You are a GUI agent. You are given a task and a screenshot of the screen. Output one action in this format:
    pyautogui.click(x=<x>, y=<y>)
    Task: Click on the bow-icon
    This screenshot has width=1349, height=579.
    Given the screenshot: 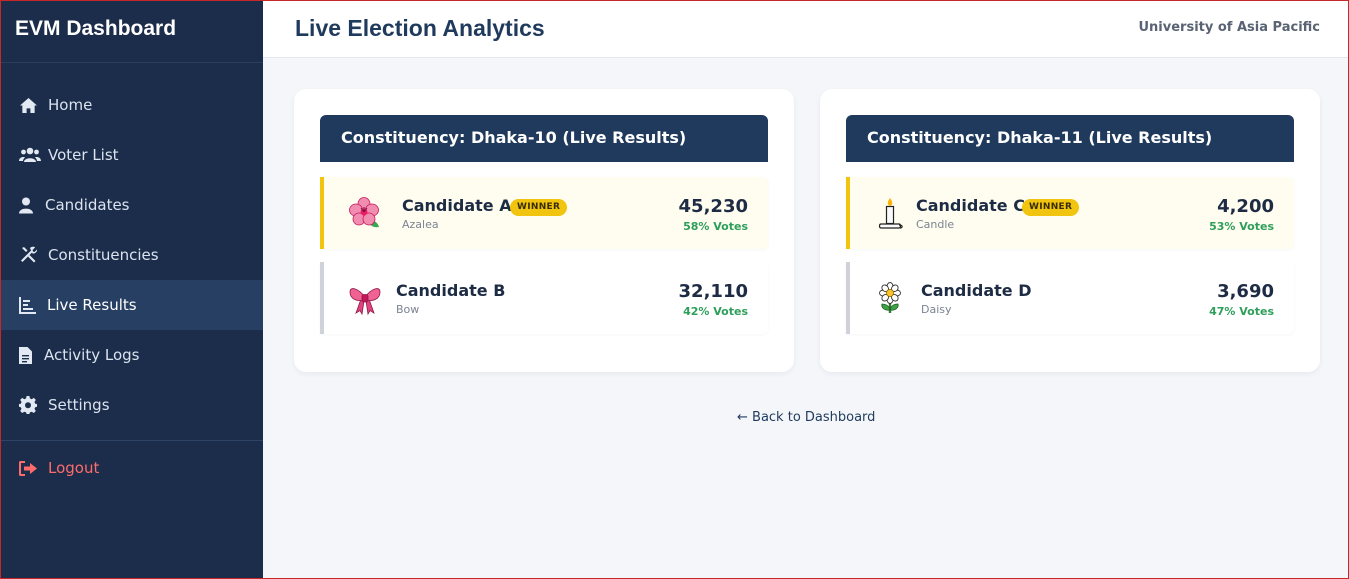 What is the action you would take?
    pyautogui.click(x=365, y=299)
    